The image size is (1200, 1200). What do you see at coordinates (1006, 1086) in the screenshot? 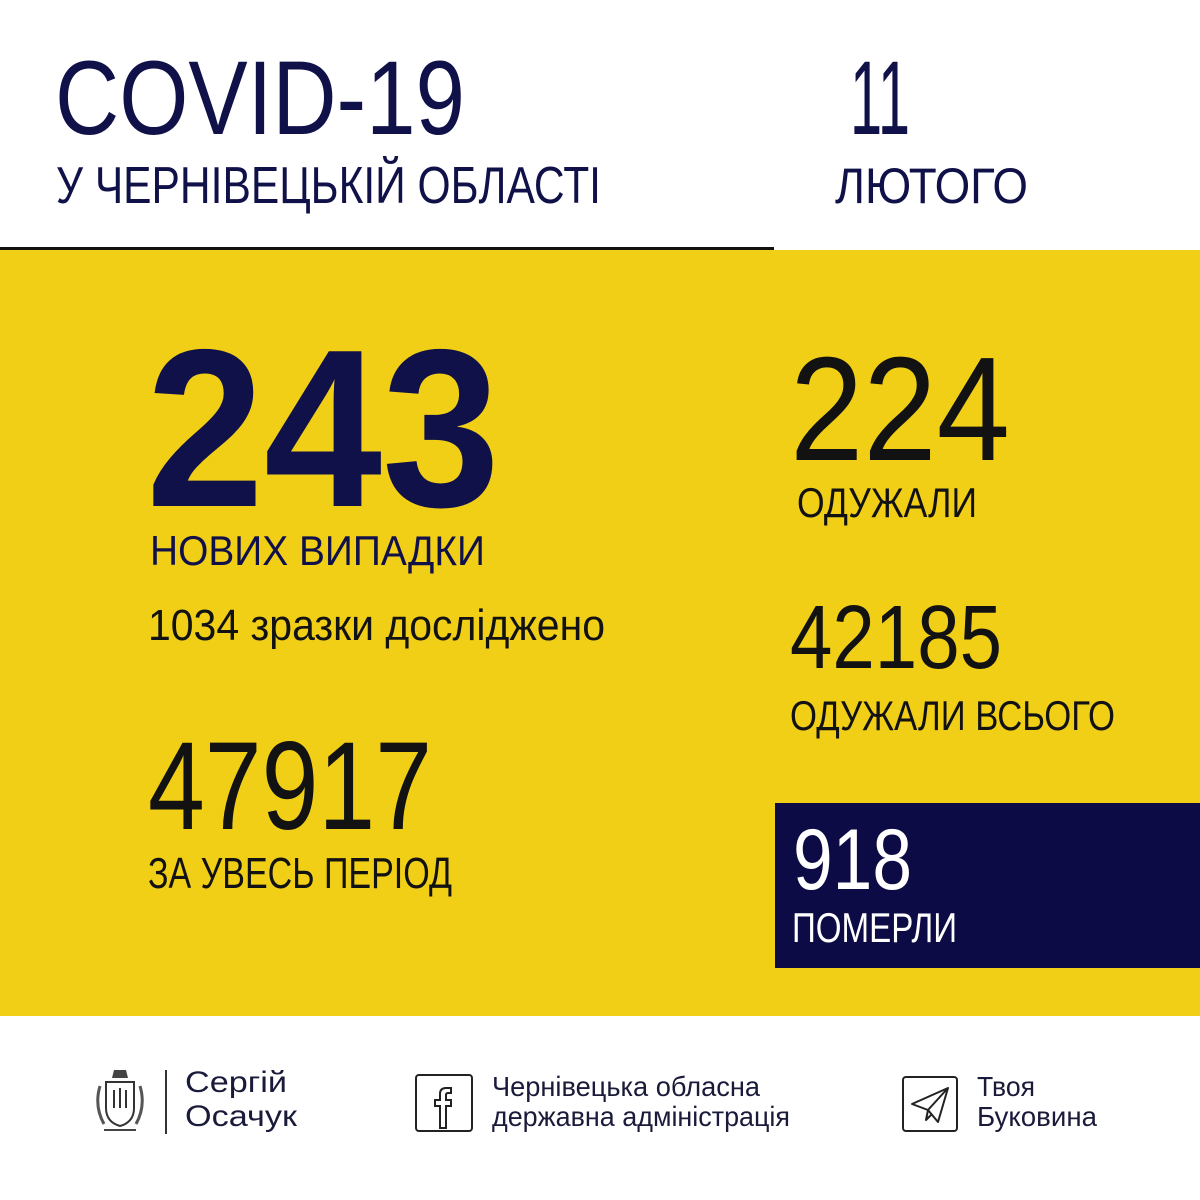
I see `telegram-line1: Твоя` at bounding box center [1006, 1086].